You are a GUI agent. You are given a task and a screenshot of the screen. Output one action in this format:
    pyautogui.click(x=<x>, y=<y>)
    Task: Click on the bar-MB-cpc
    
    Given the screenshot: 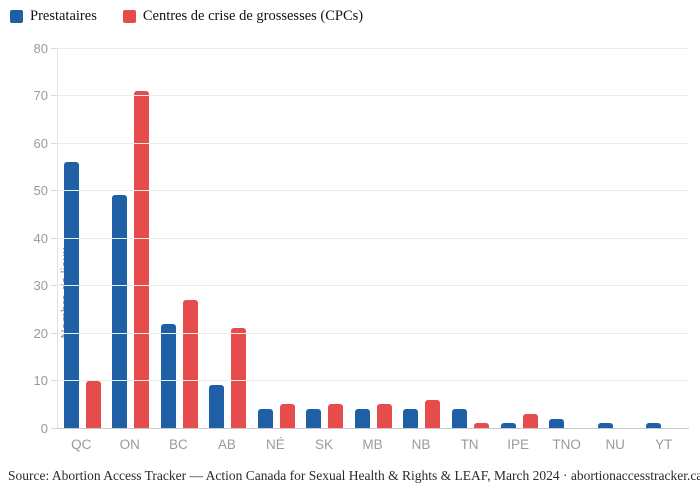 What is the action you would take?
    pyautogui.click(x=384, y=416)
    